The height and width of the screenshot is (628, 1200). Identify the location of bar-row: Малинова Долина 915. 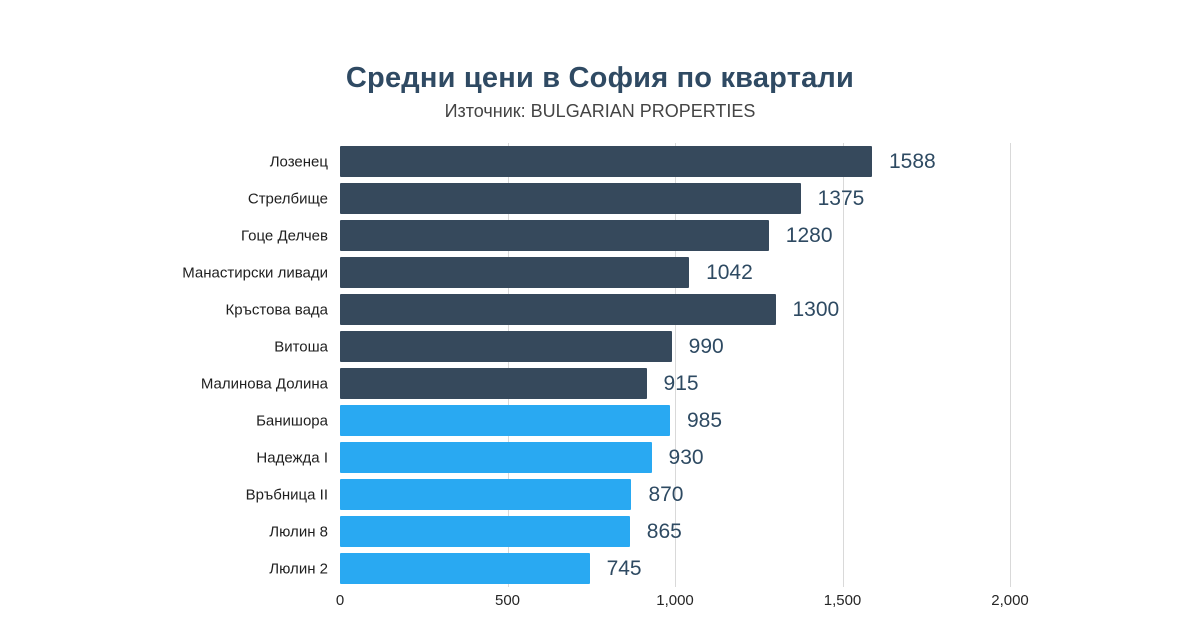
(605, 383).